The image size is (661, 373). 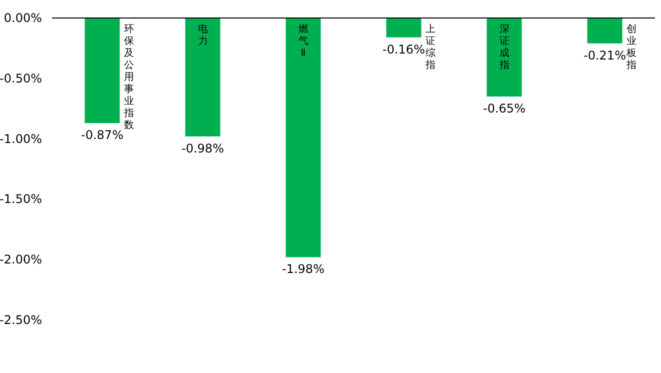 What do you see at coordinates (203, 35) in the screenshot?
I see `x-tick-label: 电力` at bounding box center [203, 35].